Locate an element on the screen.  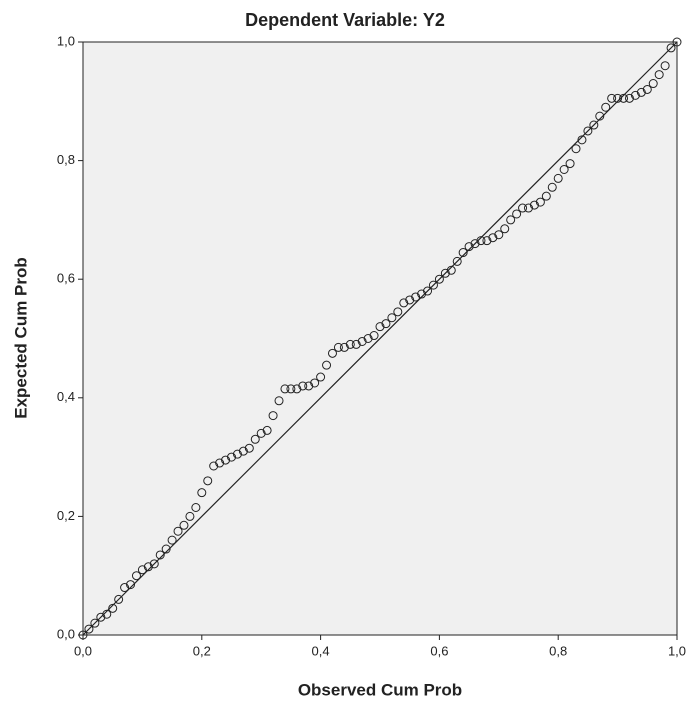
chart-title: Dependent Variable: Y2 is located at coordinates (345, 20).